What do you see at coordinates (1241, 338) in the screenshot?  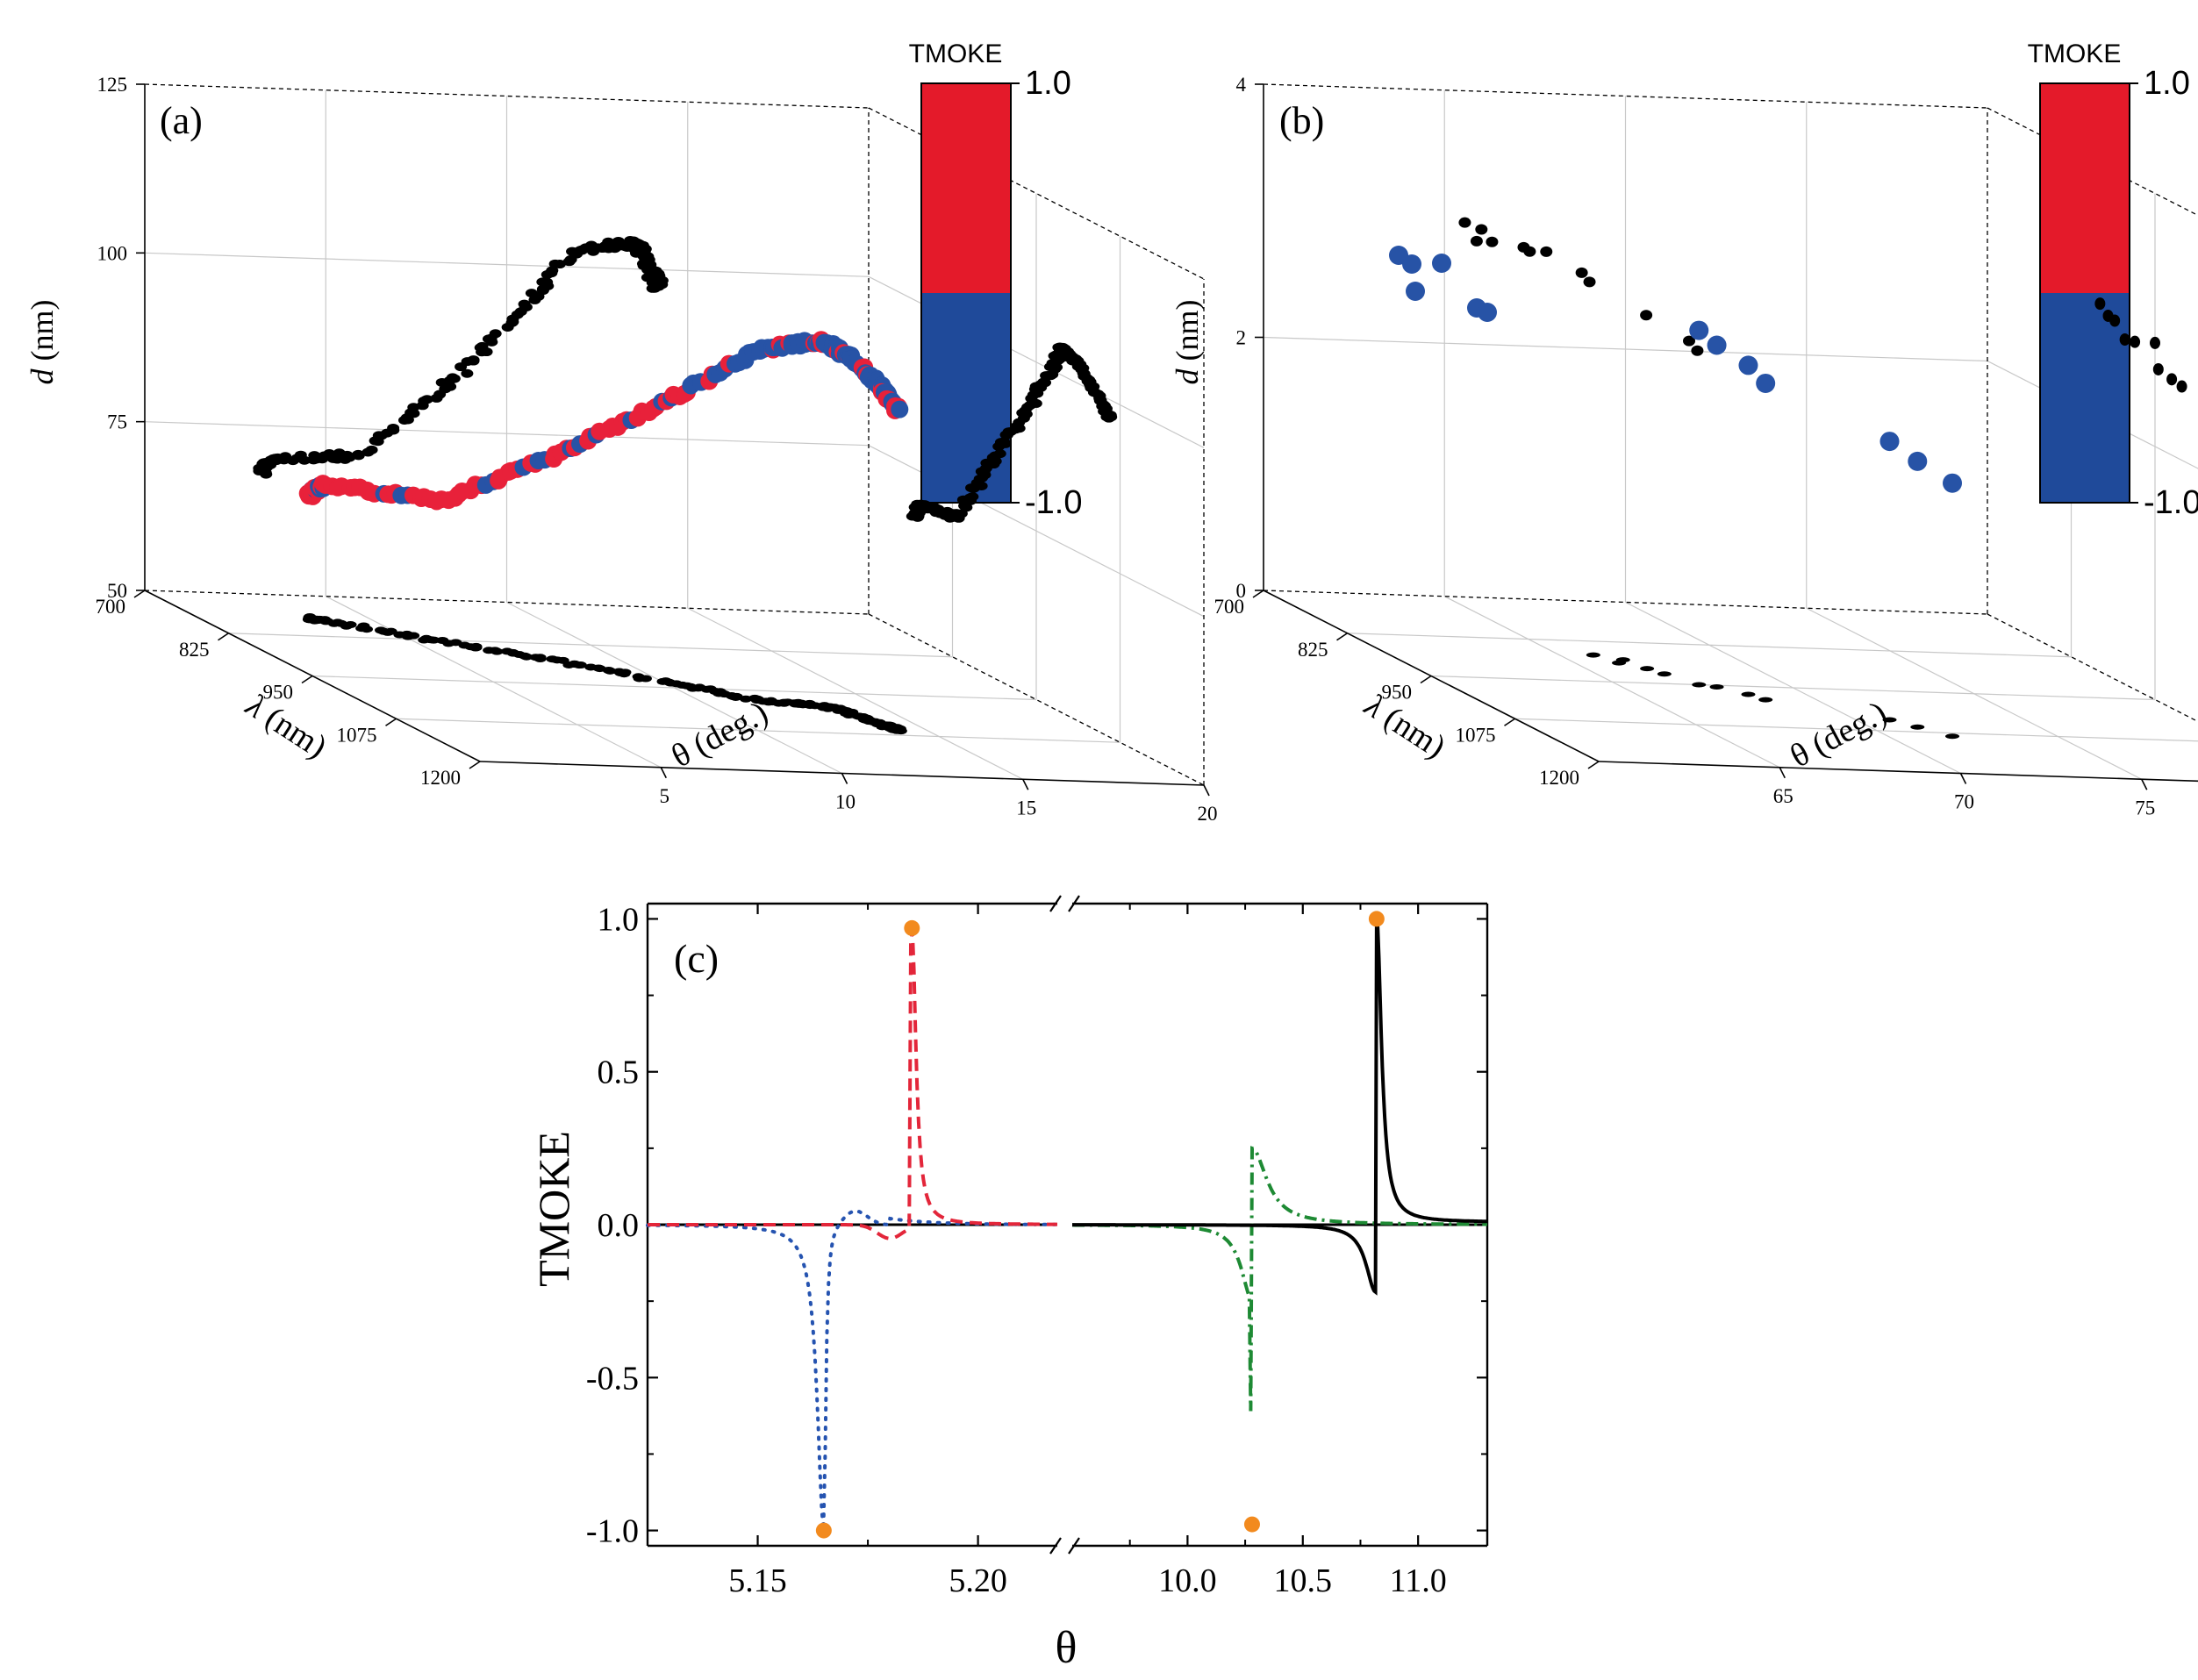 I see `z-tick-label: 2` at bounding box center [1241, 338].